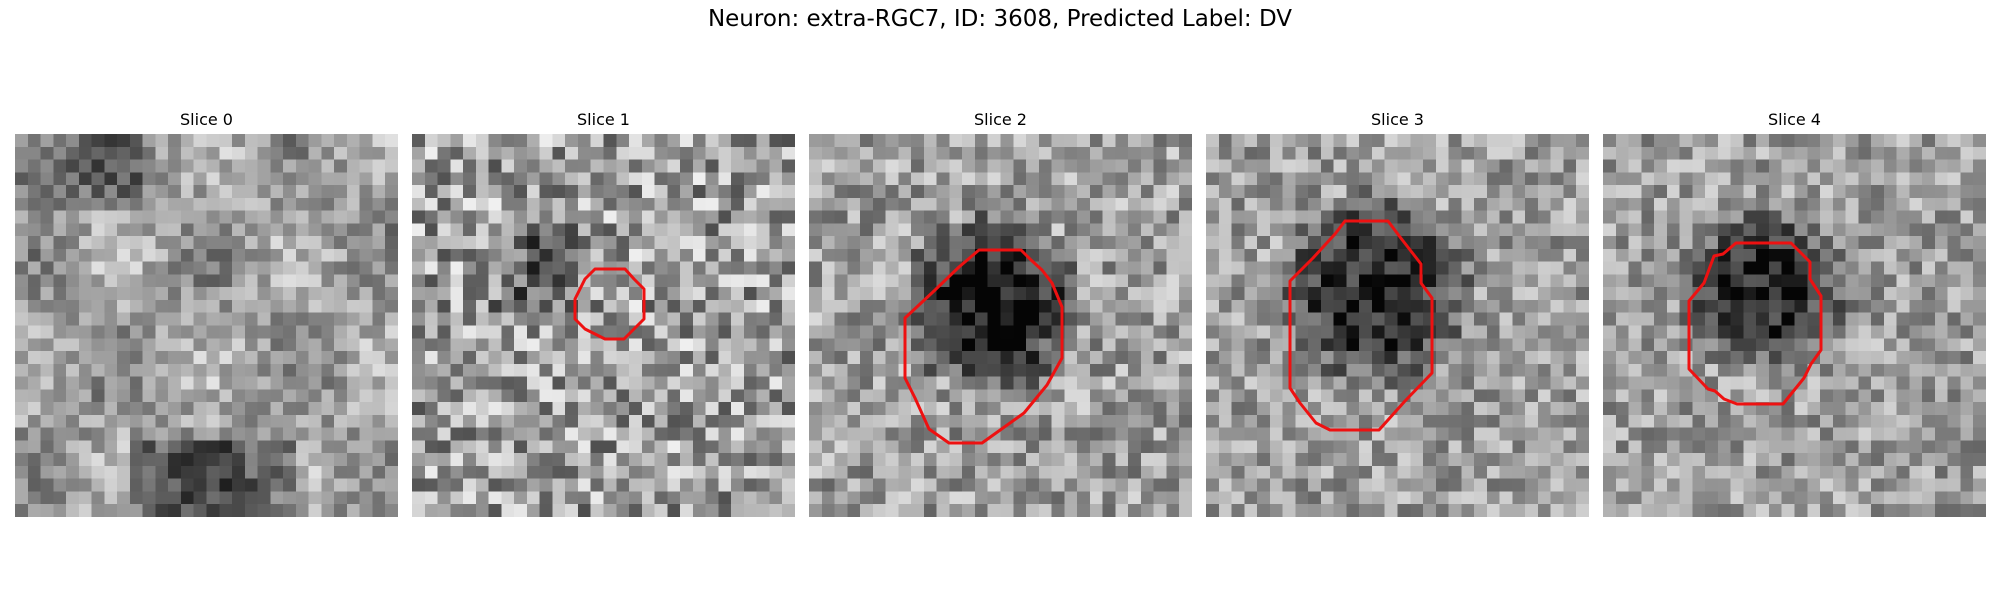 Image resolution: width=2000 pixels, height=600 pixels. I want to click on slice-title-2: Slice 2, so click(1000, 119).